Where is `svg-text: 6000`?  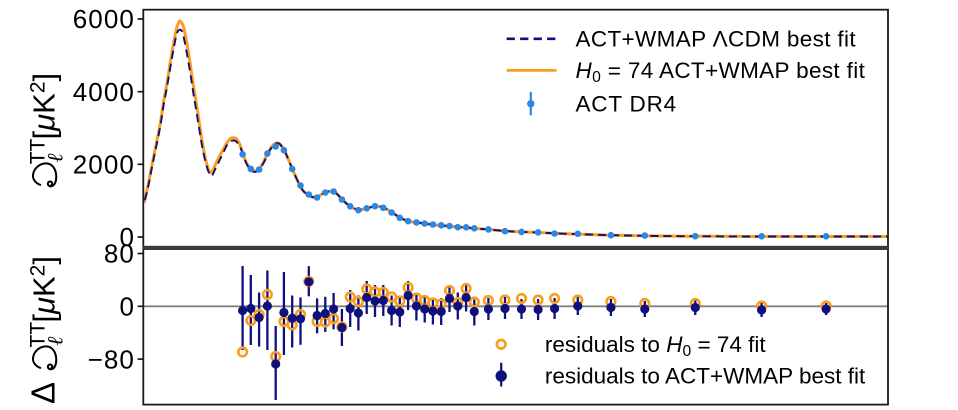 svg-text: 6000 is located at coordinates (104, 19).